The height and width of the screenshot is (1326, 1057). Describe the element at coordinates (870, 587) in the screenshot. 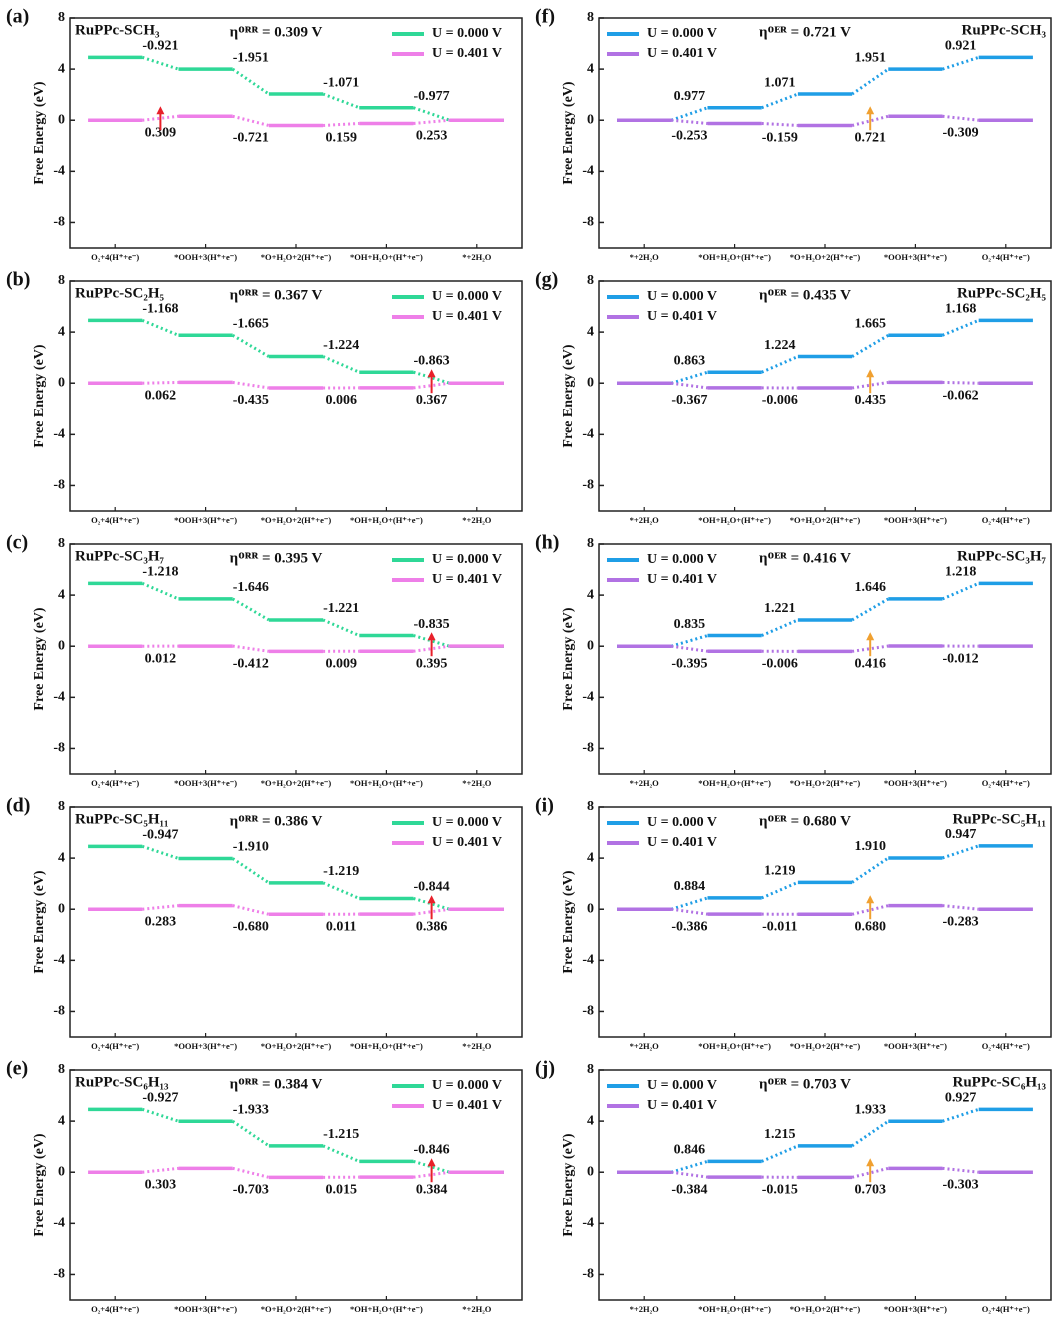

I see `step-label: 1.646` at that location.